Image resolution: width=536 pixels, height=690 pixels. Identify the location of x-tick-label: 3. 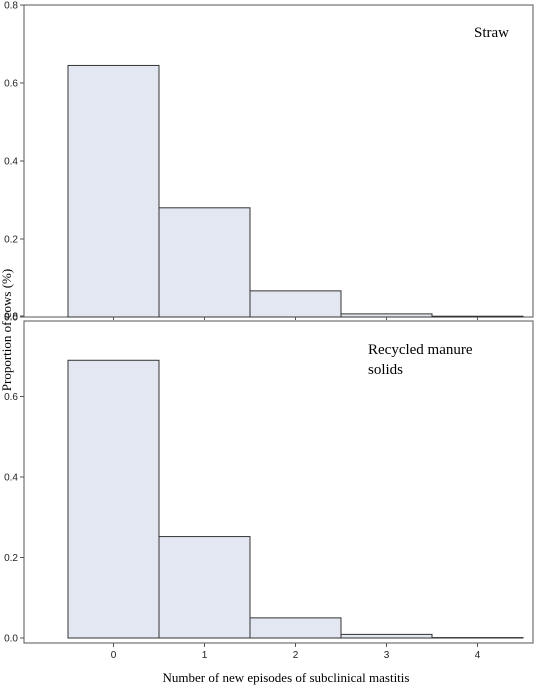
(387, 655).